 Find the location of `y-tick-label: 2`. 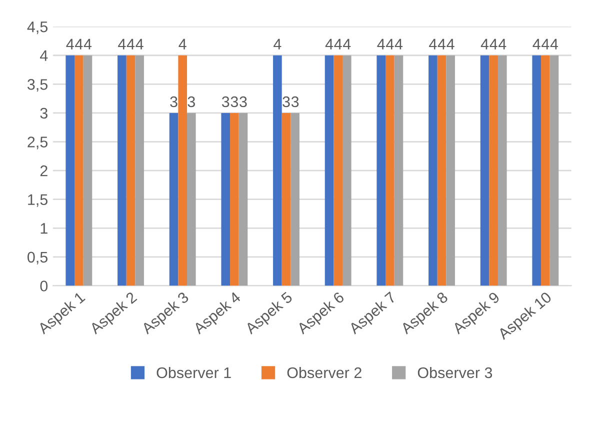

y-tick-label: 2 is located at coordinates (44, 170).